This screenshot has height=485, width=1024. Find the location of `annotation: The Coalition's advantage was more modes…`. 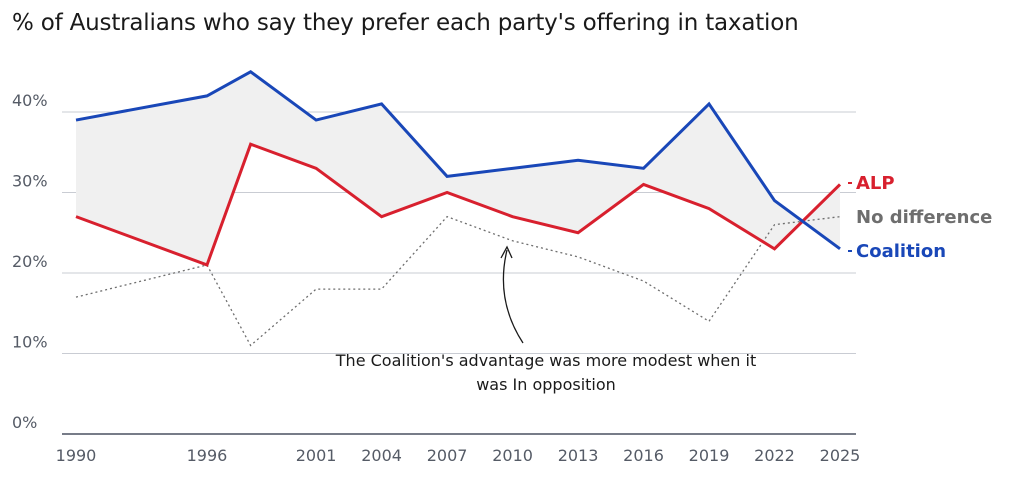

annotation: The Coalition's advantage was more modes… is located at coordinates (545, 319).